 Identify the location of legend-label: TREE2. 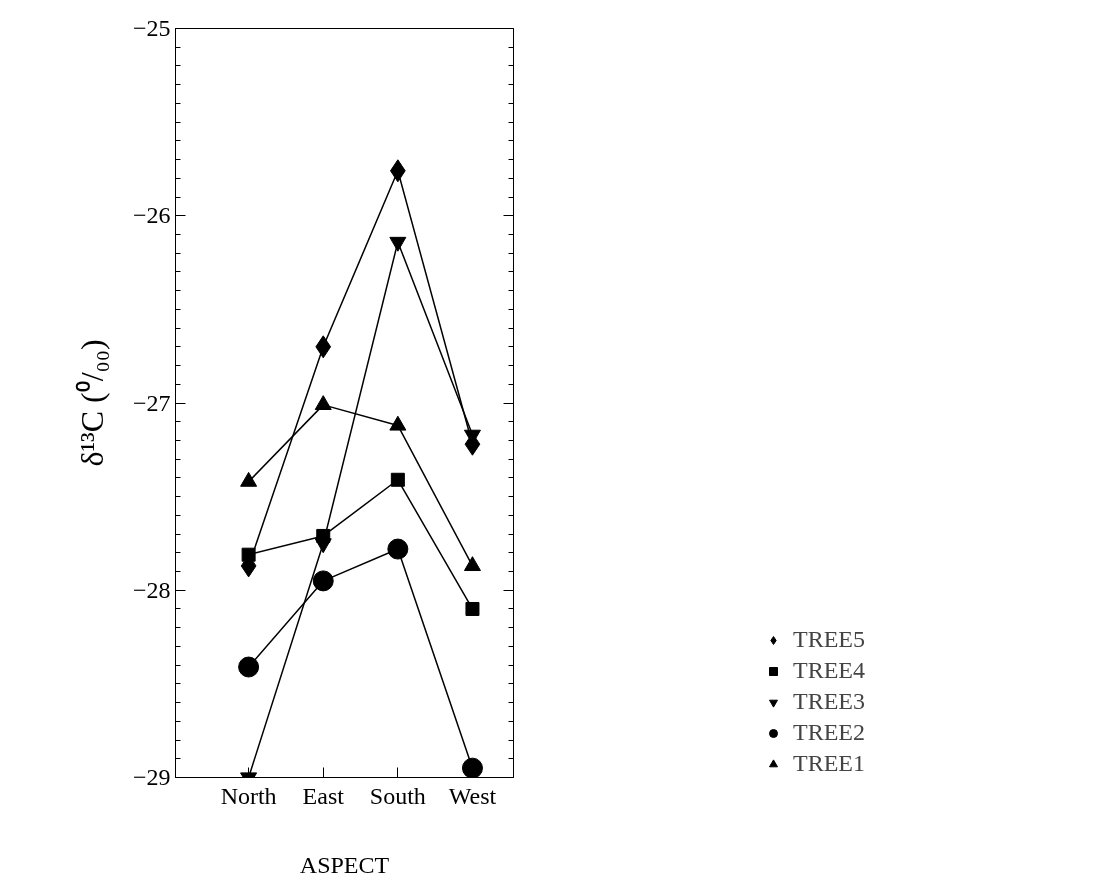
(829, 732).